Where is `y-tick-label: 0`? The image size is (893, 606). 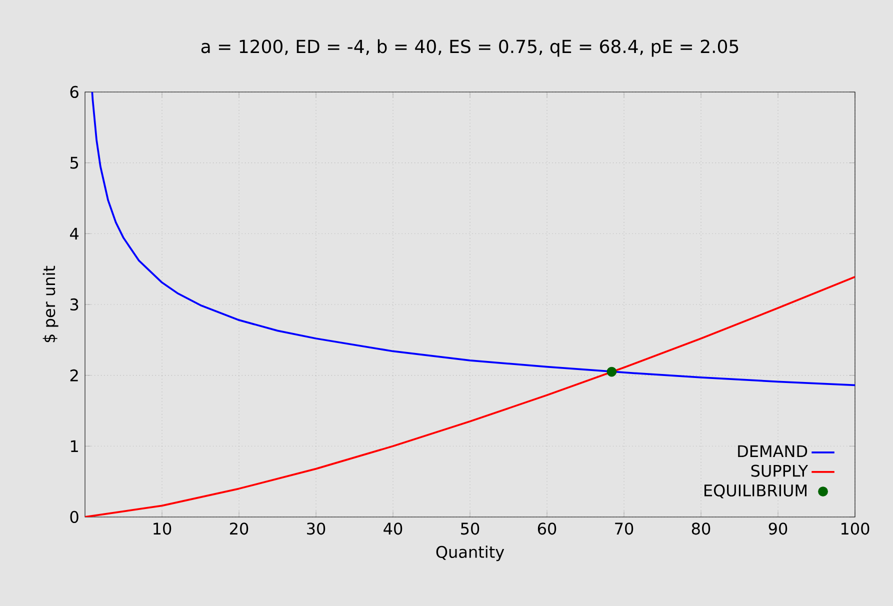
y-tick-label: 0 is located at coordinates (74, 517).